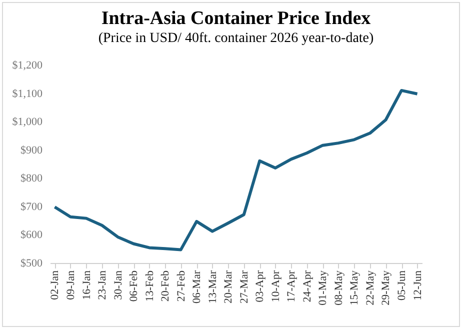 This screenshot has height=329, width=462. I want to click on y-tick-label: $1,200, so click(27, 66).